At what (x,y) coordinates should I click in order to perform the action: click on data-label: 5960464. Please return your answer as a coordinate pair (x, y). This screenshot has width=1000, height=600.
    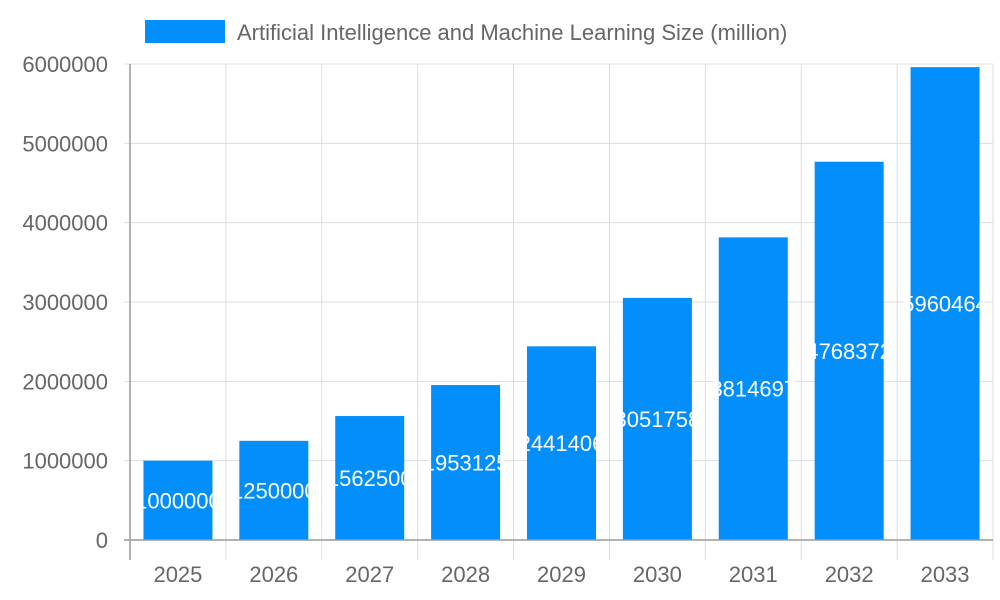
    Looking at the image, I should click on (945, 304).